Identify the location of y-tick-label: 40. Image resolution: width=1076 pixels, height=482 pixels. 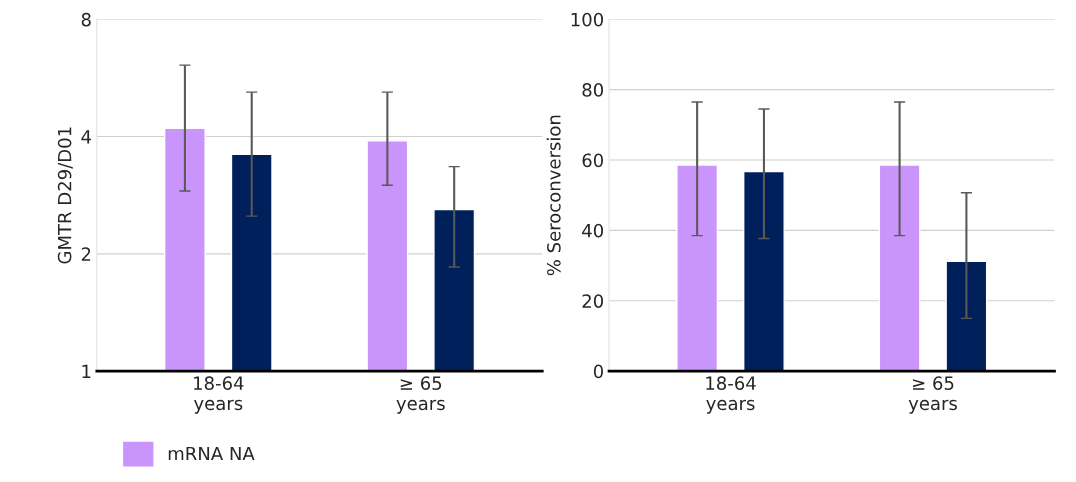
(593, 230).